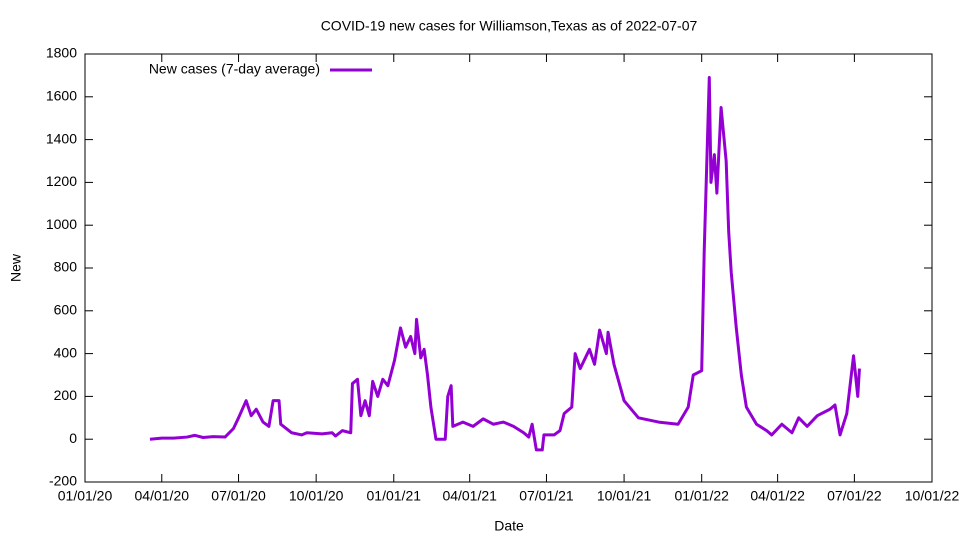 Image resolution: width=960 pixels, height=540 pixels. Describe the element at coordinates (316, 496) in the screenshot. I see `x-tick-label: 10/01/20` at that location.